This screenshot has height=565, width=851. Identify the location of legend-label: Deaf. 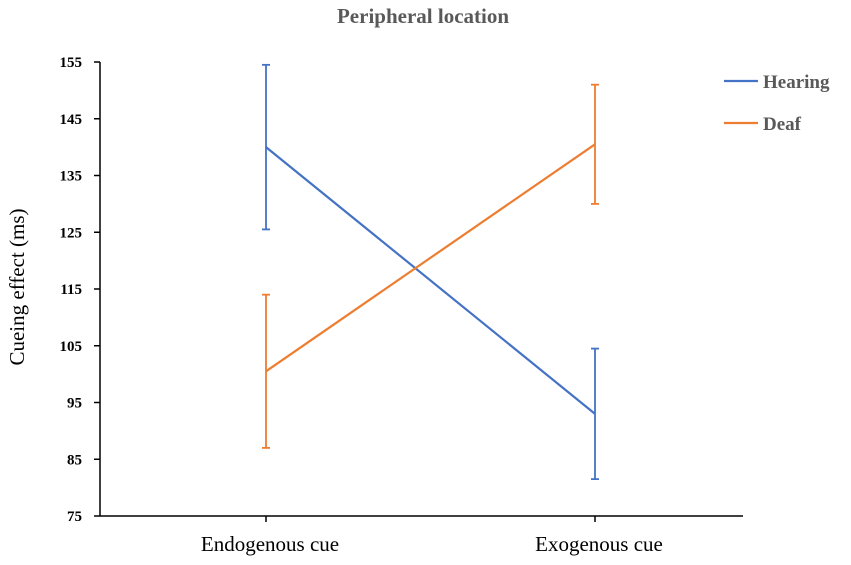
(782, 124).